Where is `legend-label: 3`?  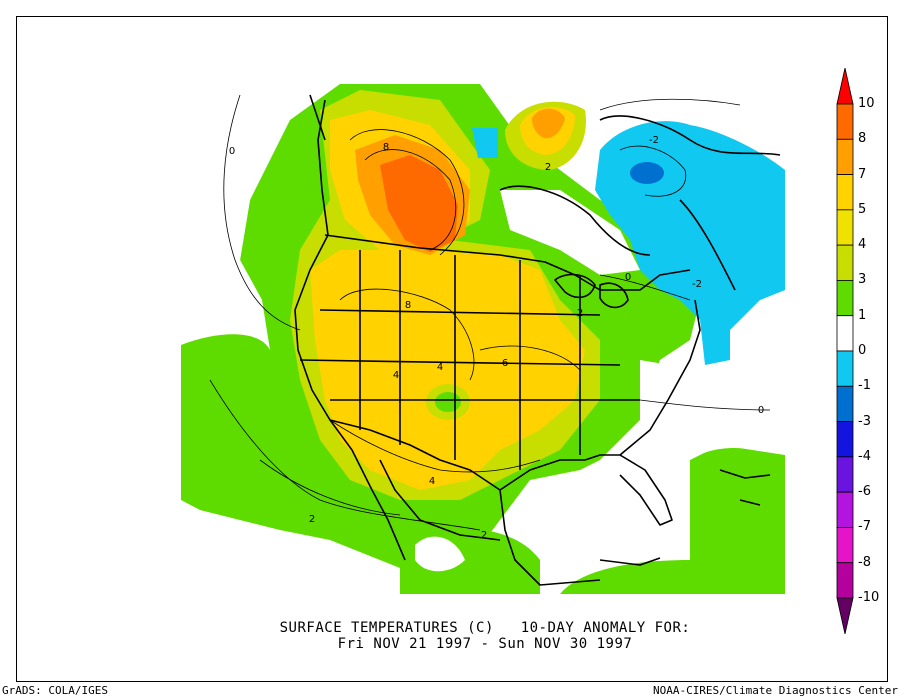
legend-label: 3 is located at coordinates (862, 280).